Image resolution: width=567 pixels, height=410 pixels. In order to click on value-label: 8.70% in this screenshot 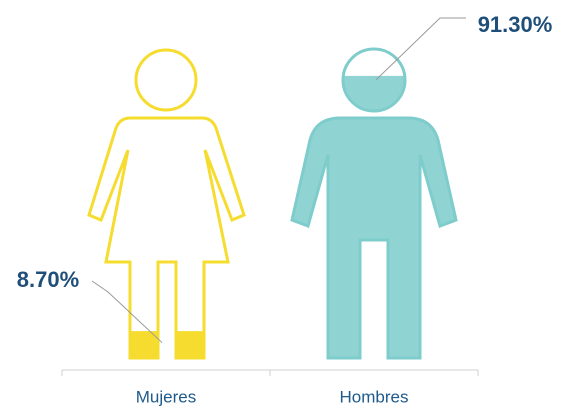, I will do `click(48, 279)`.